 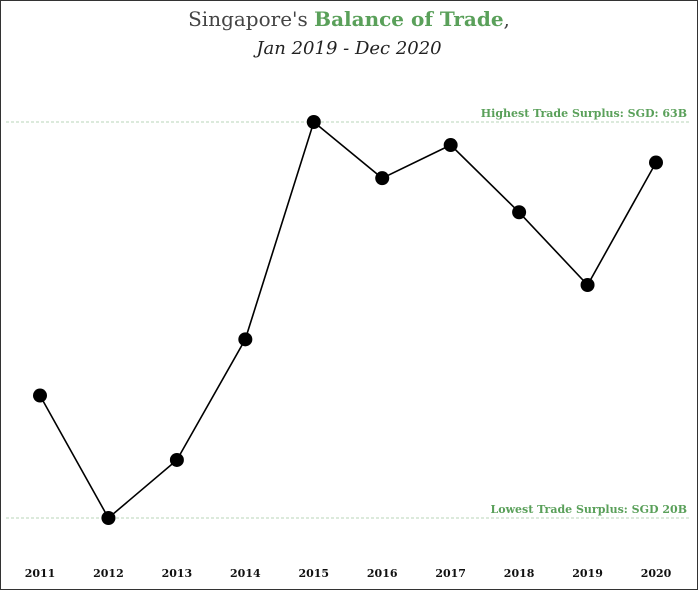 What do you see at coordinates (450, 145) in the screenshot?
I see `data-point-2017` at bounding box center [450, 145].